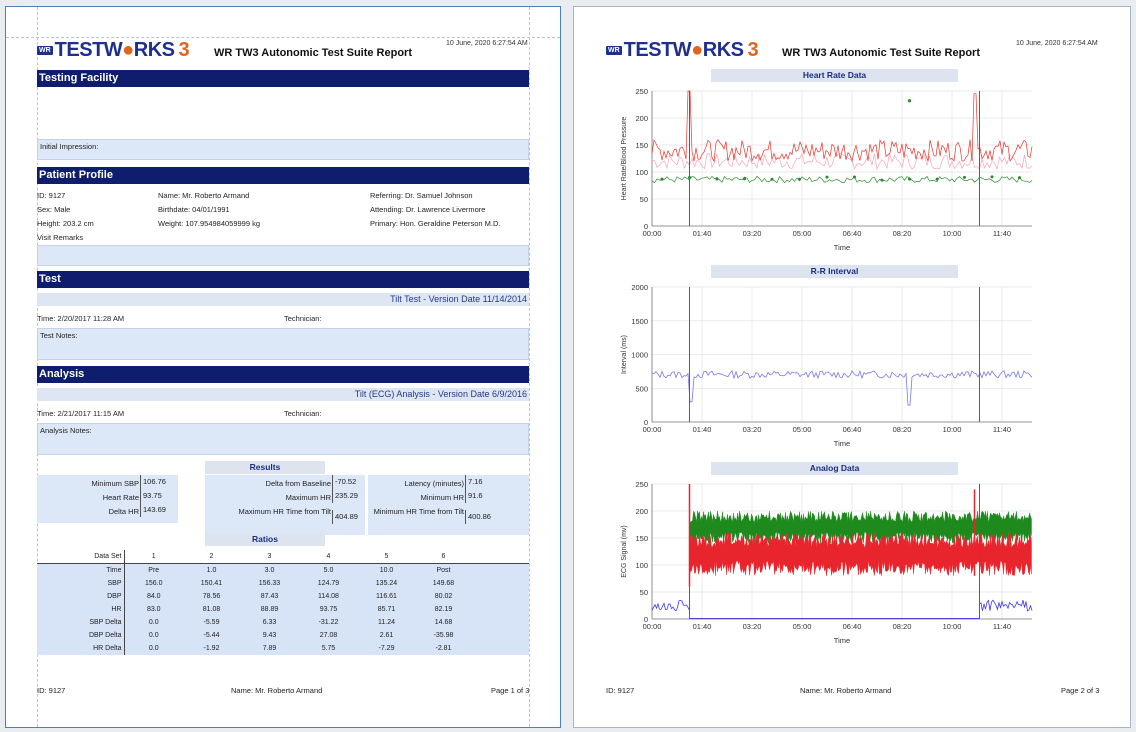  I want to click on y-tick-label: 50, so click(644, 199).